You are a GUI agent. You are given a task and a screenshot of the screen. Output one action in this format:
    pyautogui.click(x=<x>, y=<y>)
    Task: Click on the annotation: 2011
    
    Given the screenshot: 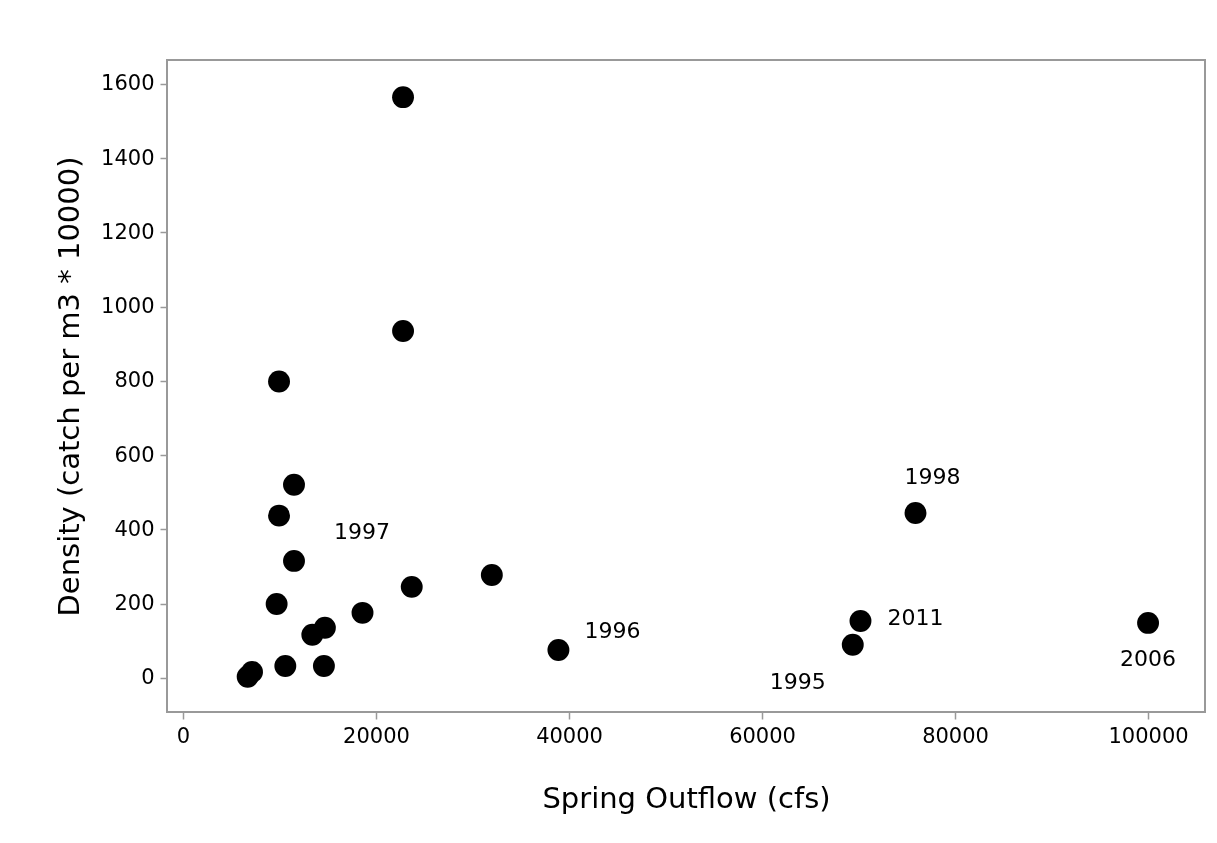 What is the action you would take?
    pyautogui.click(x=915, y=618)
    